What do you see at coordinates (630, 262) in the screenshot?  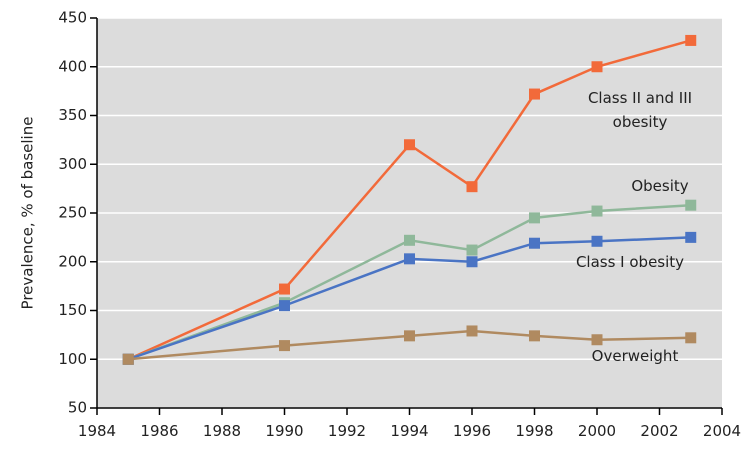 I see `series-label: Class I obesity` at bounding box center [630, 262].